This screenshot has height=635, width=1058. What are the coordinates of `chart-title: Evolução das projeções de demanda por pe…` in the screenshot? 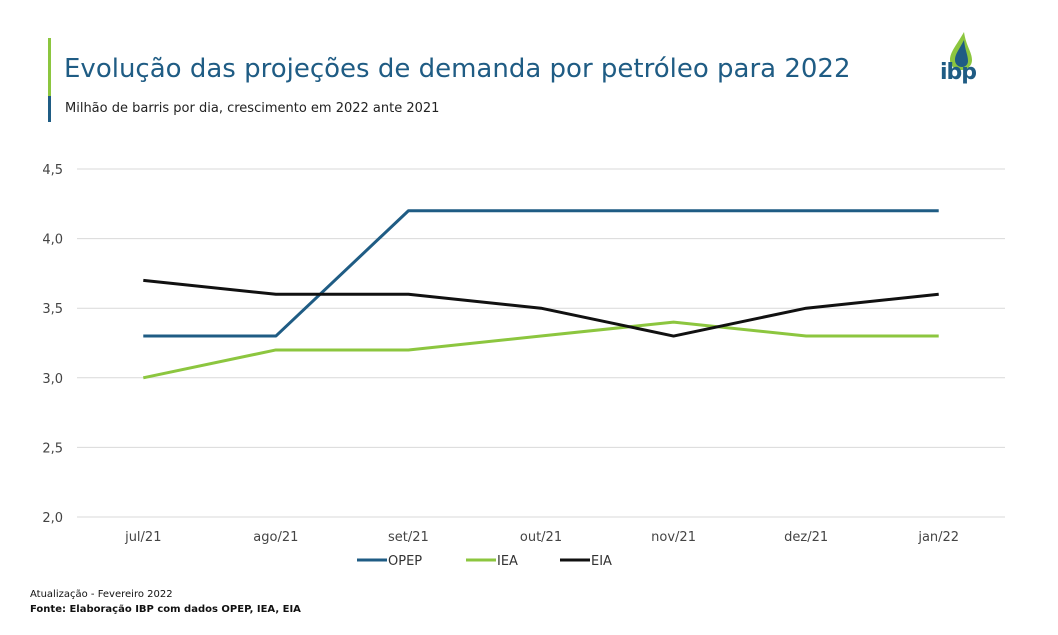 It's located at (457, 69).